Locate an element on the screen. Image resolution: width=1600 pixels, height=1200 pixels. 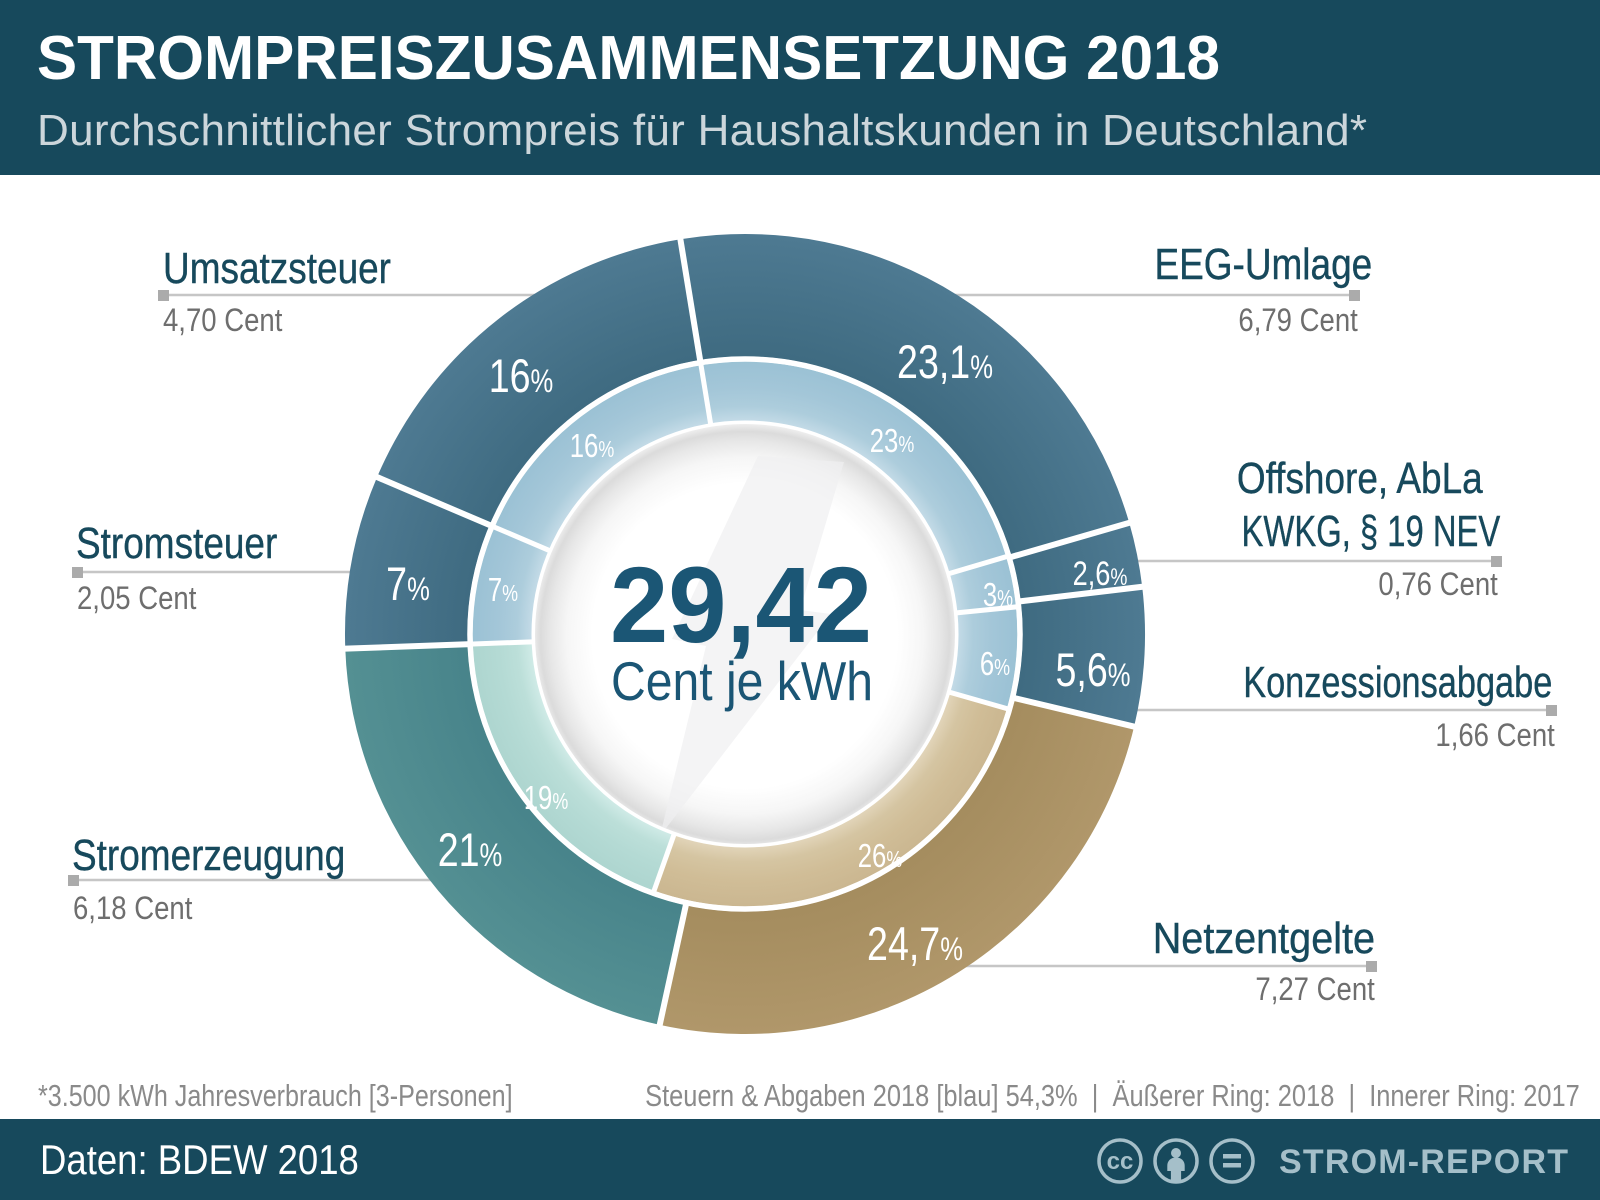
svg-text: cc is located at coordinates (1120, 1161).